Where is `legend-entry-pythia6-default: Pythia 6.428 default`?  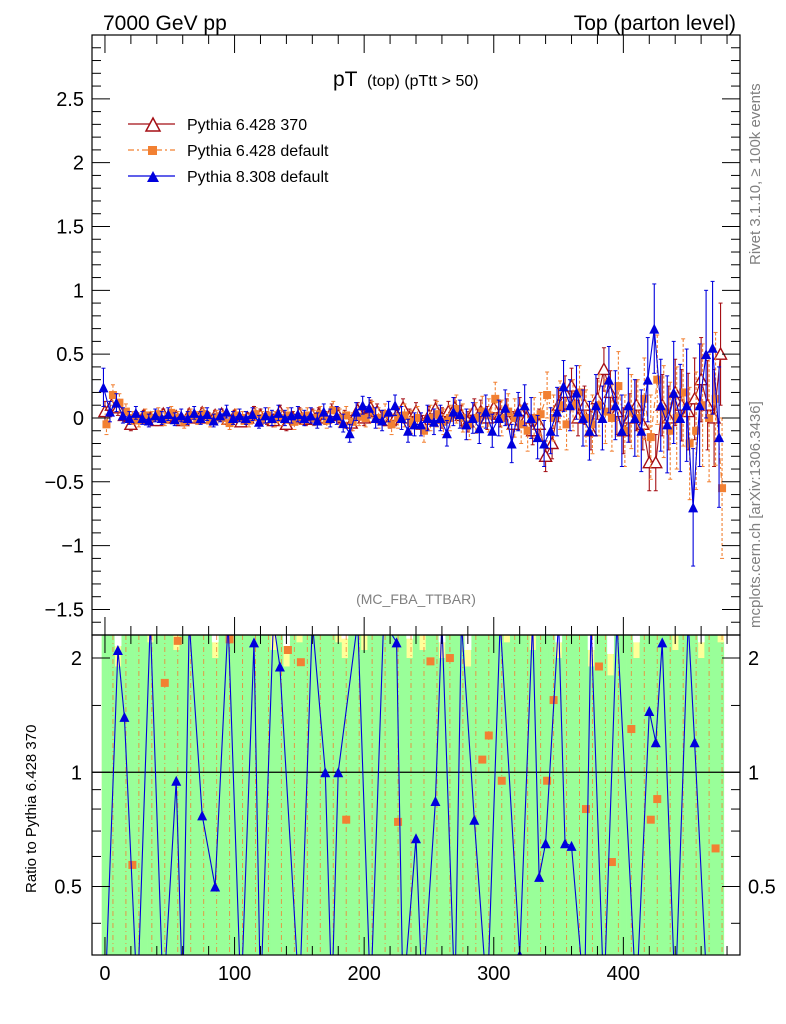
legend-entry-pythia6-default: Pythia 6.428 default is located at coordinates (228, 151).